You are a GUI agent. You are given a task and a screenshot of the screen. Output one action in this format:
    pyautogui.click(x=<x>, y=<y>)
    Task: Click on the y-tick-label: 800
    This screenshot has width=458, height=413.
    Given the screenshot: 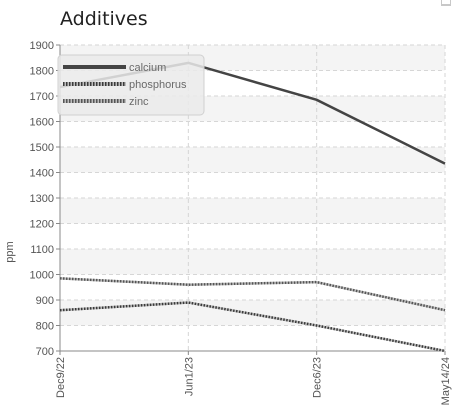 What is the action you would take?
    pyautogui.click(x=45, y=327)
    